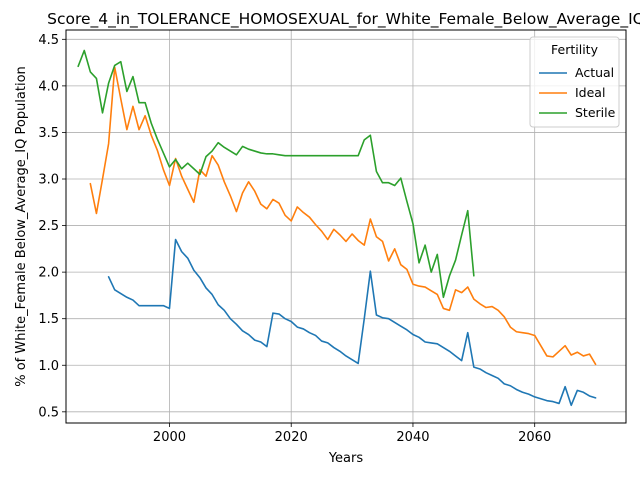 This screenshot has height=484, width=640. I want to click on legend-label-actual: Actual, so click(594, 72).